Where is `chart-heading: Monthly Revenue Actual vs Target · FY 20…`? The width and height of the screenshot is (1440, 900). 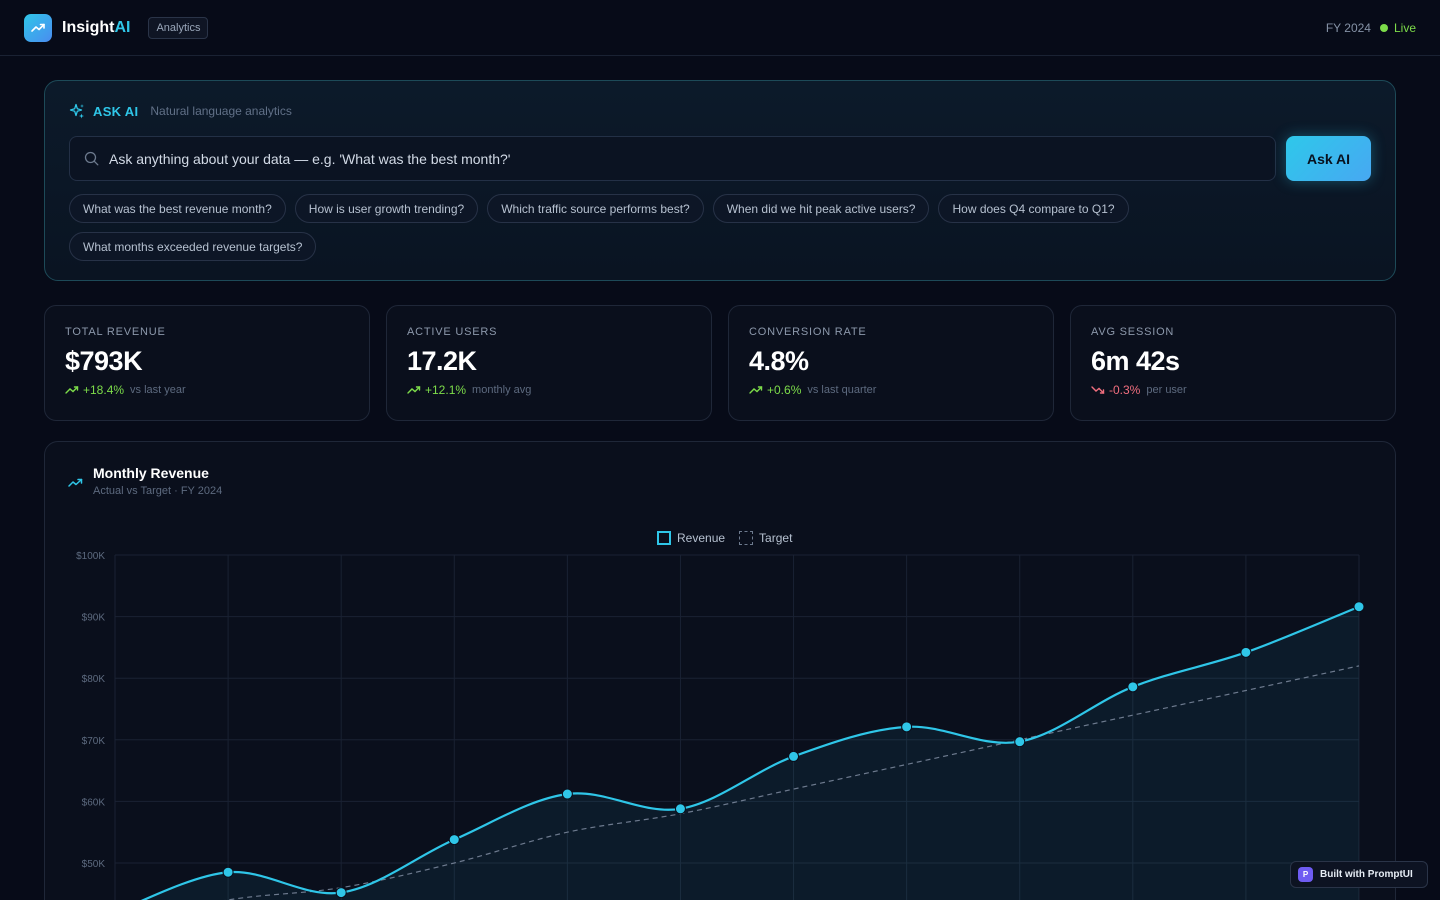 chart-heading: Monthly Revenue Actual vs Target · FY 20… is located at coordinates (157, 481).